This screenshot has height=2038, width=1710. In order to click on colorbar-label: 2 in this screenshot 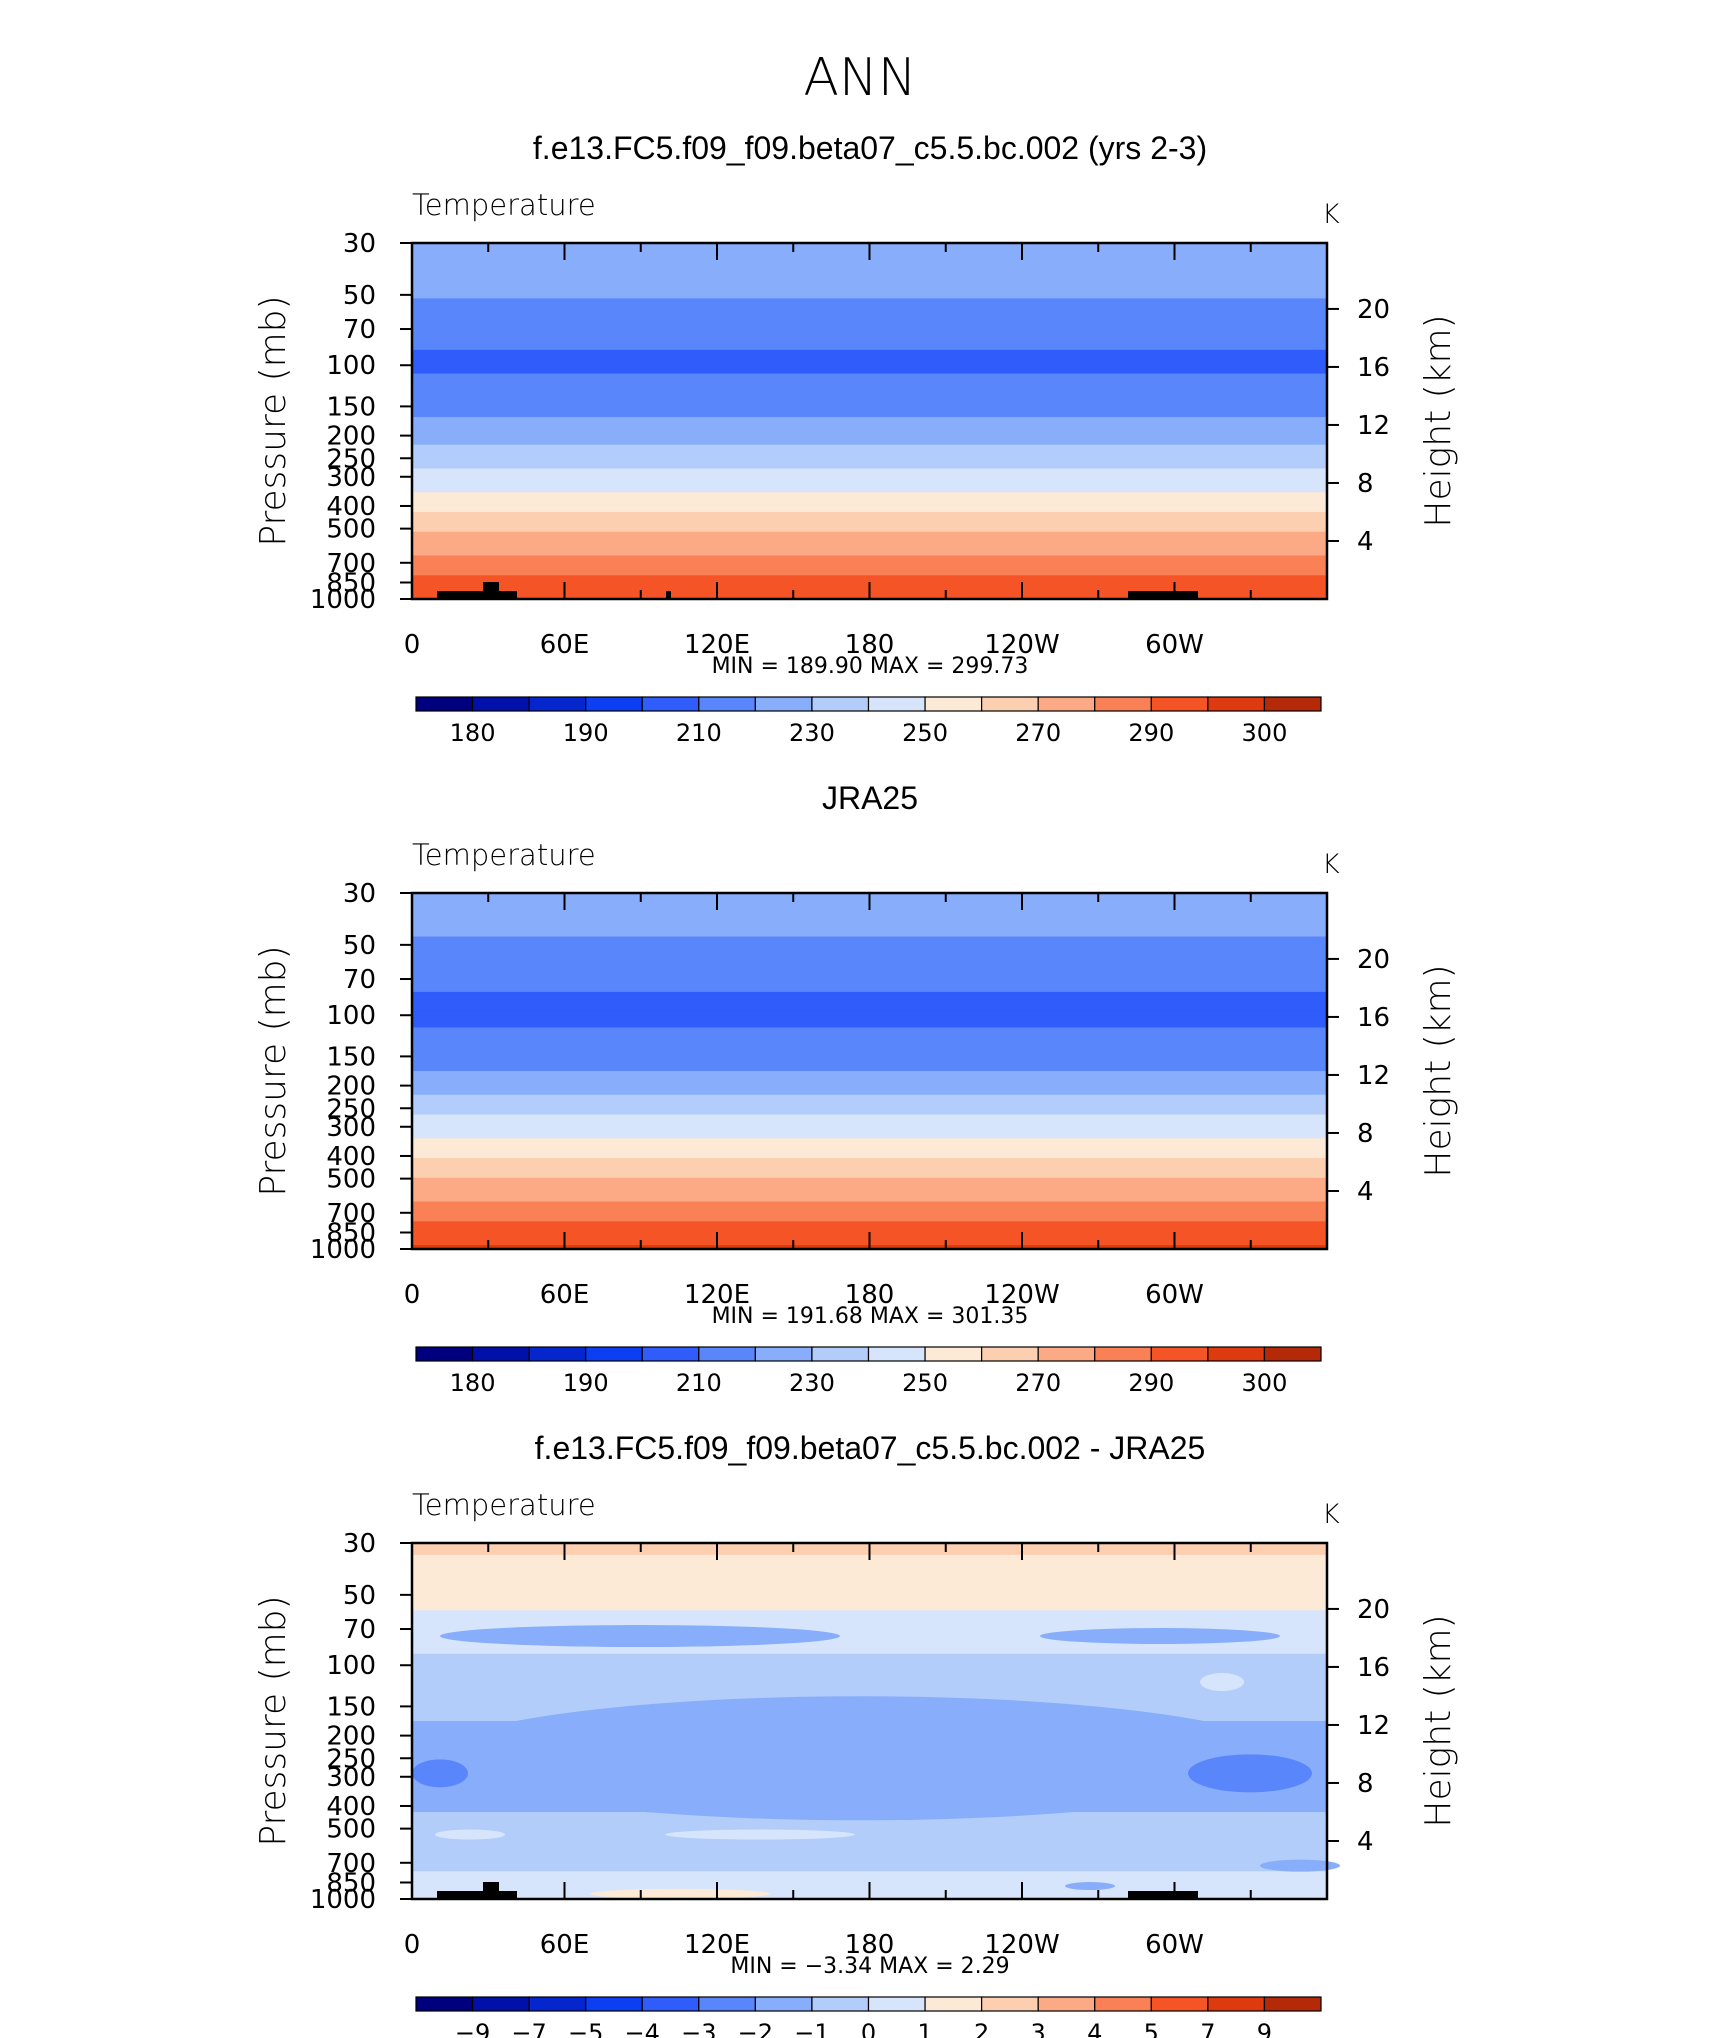, I will do `click(981, 2028)`.